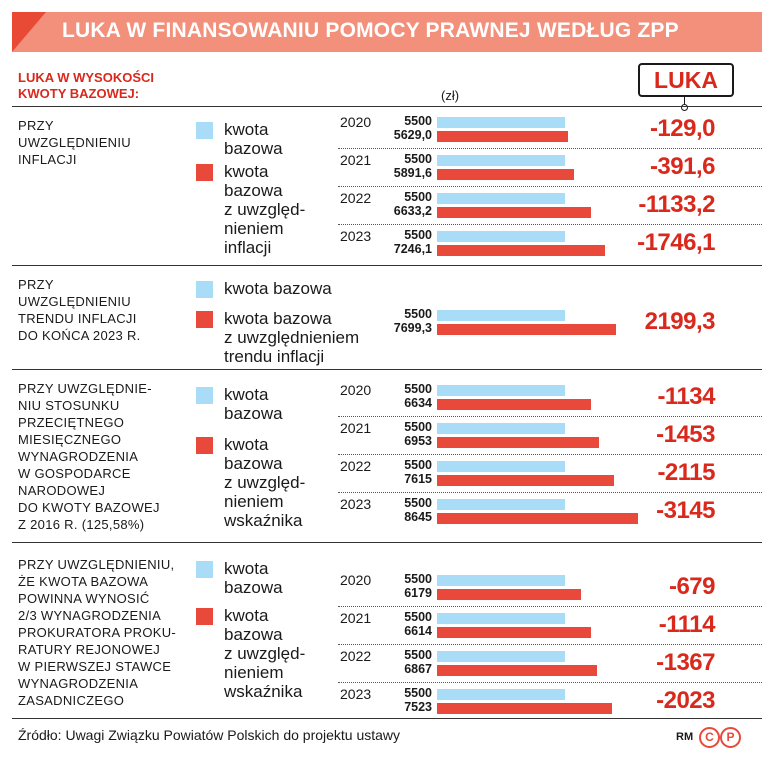  Describe the element at coordinates (278, 318) in the screenshot. I see `legend-adjusted-label: kwota bazowa` at that location.